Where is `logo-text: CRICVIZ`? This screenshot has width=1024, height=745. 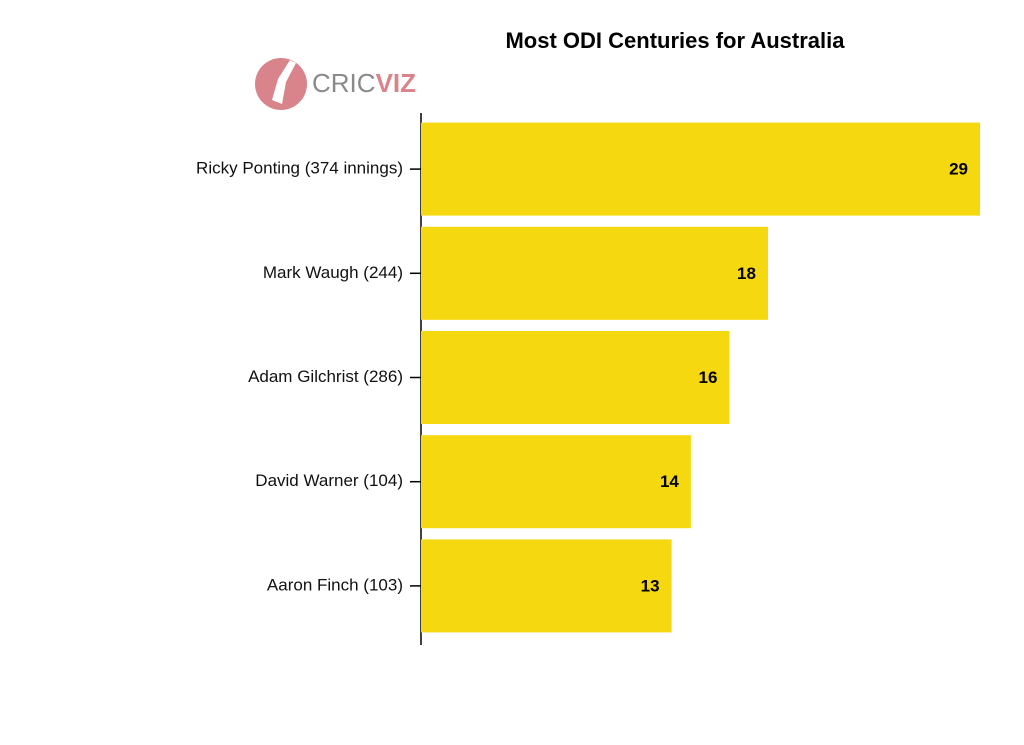
logo-text: CRICVIZ is located at coordinates (364, 83).